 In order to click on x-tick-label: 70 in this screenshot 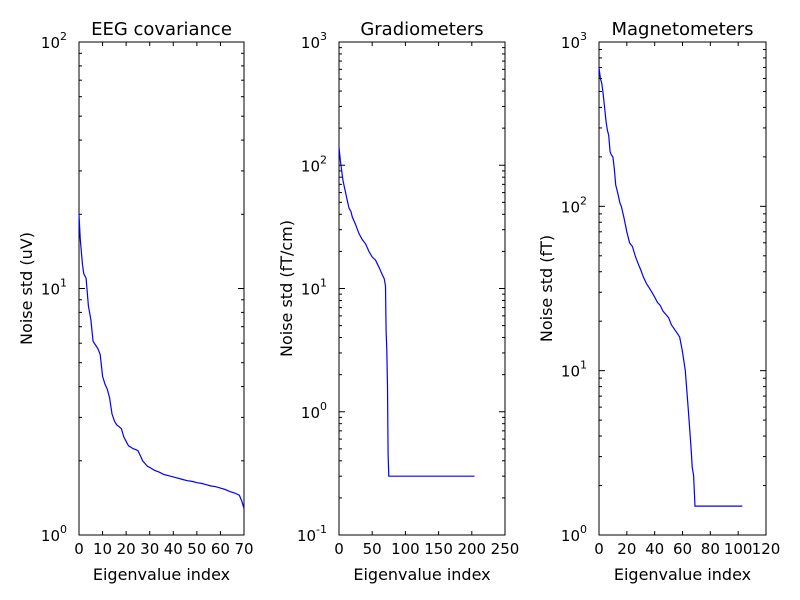, I will do `click(243, 549)`.